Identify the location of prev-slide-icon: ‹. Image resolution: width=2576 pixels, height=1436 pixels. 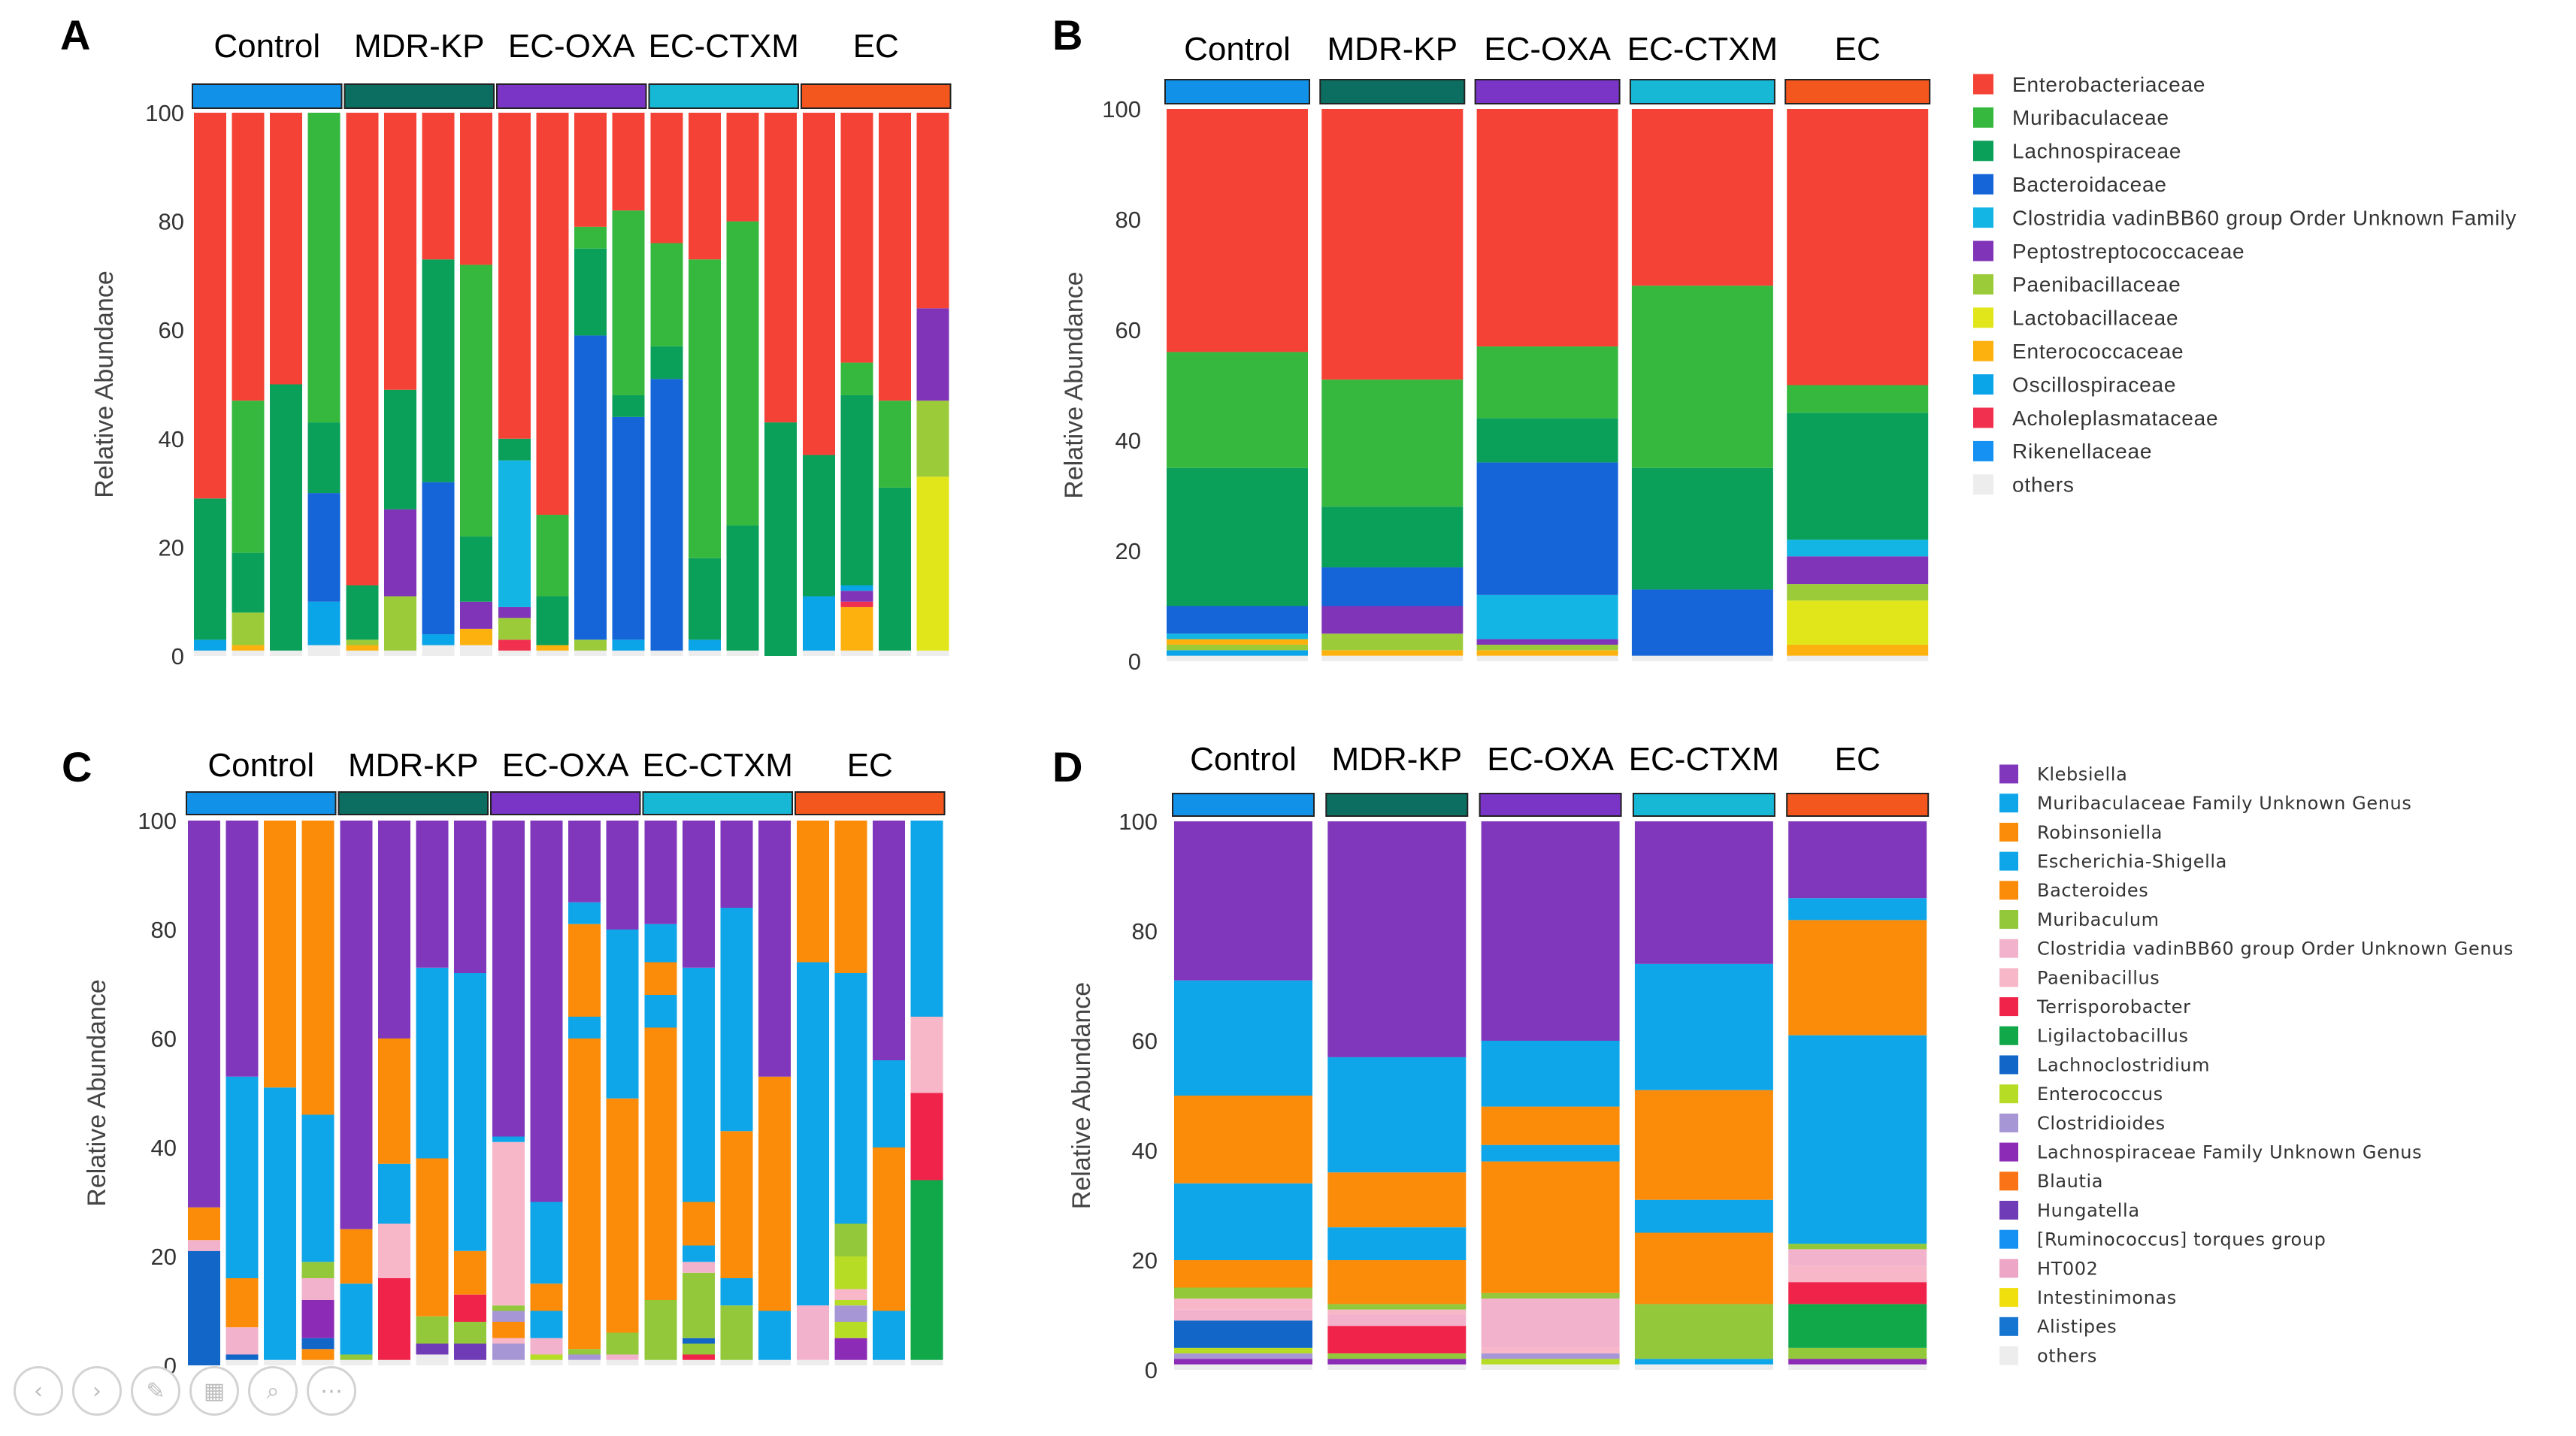
(38, 1390).